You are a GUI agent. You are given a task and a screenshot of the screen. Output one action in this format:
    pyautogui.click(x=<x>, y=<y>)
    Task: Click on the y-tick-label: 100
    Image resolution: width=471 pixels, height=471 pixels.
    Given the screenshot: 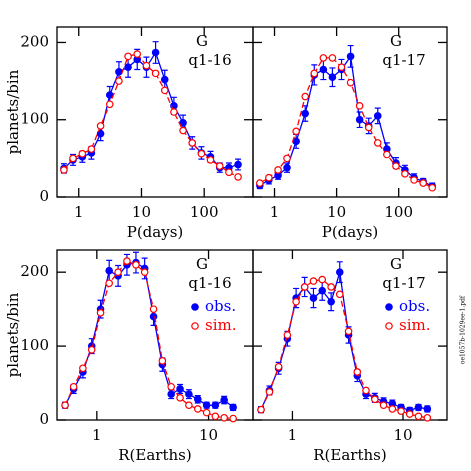 What is the action you would take?
    pyautogui.click(x=34, y=119)
    